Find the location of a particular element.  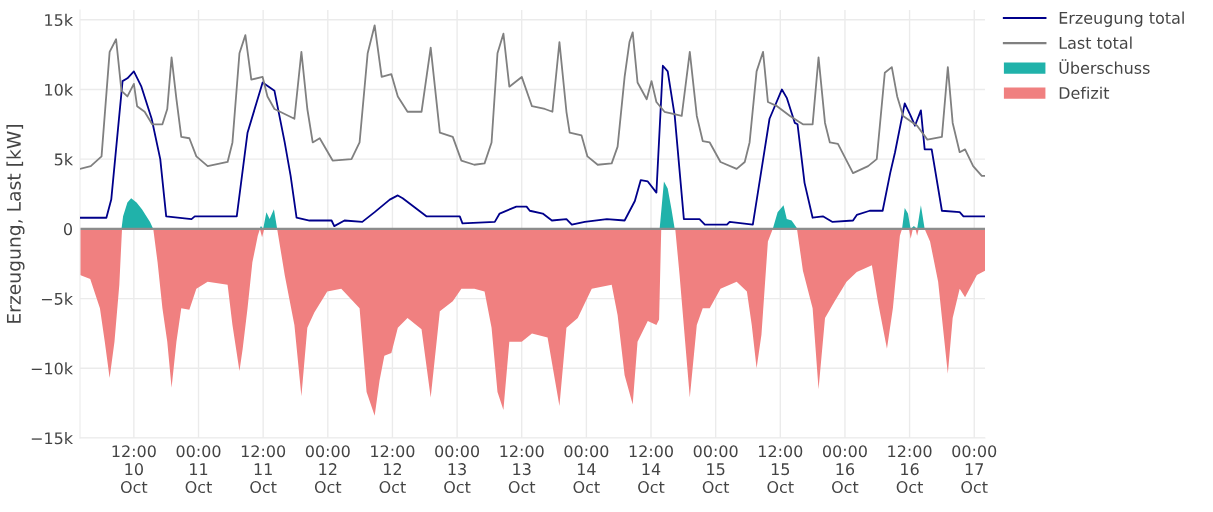

y-tick-label: 0 is located at coordinates (67, 229).